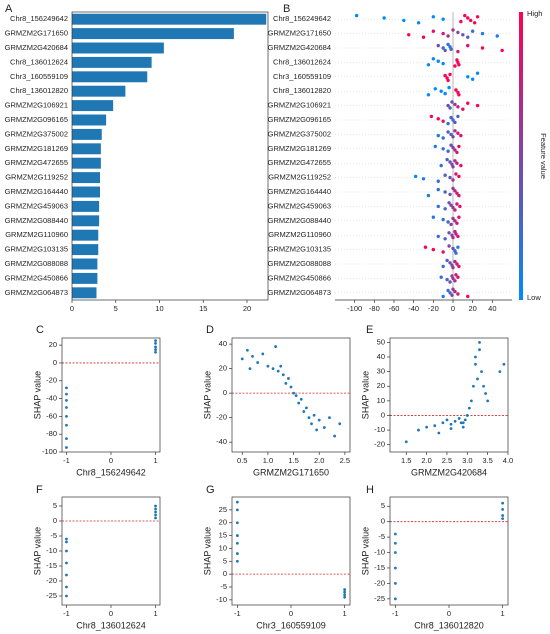 The image size is (550, 634). Describe the element at coordinates (111, 472) in the screenshot. I see `x-axis-label: Chr8_156249642` at that location.